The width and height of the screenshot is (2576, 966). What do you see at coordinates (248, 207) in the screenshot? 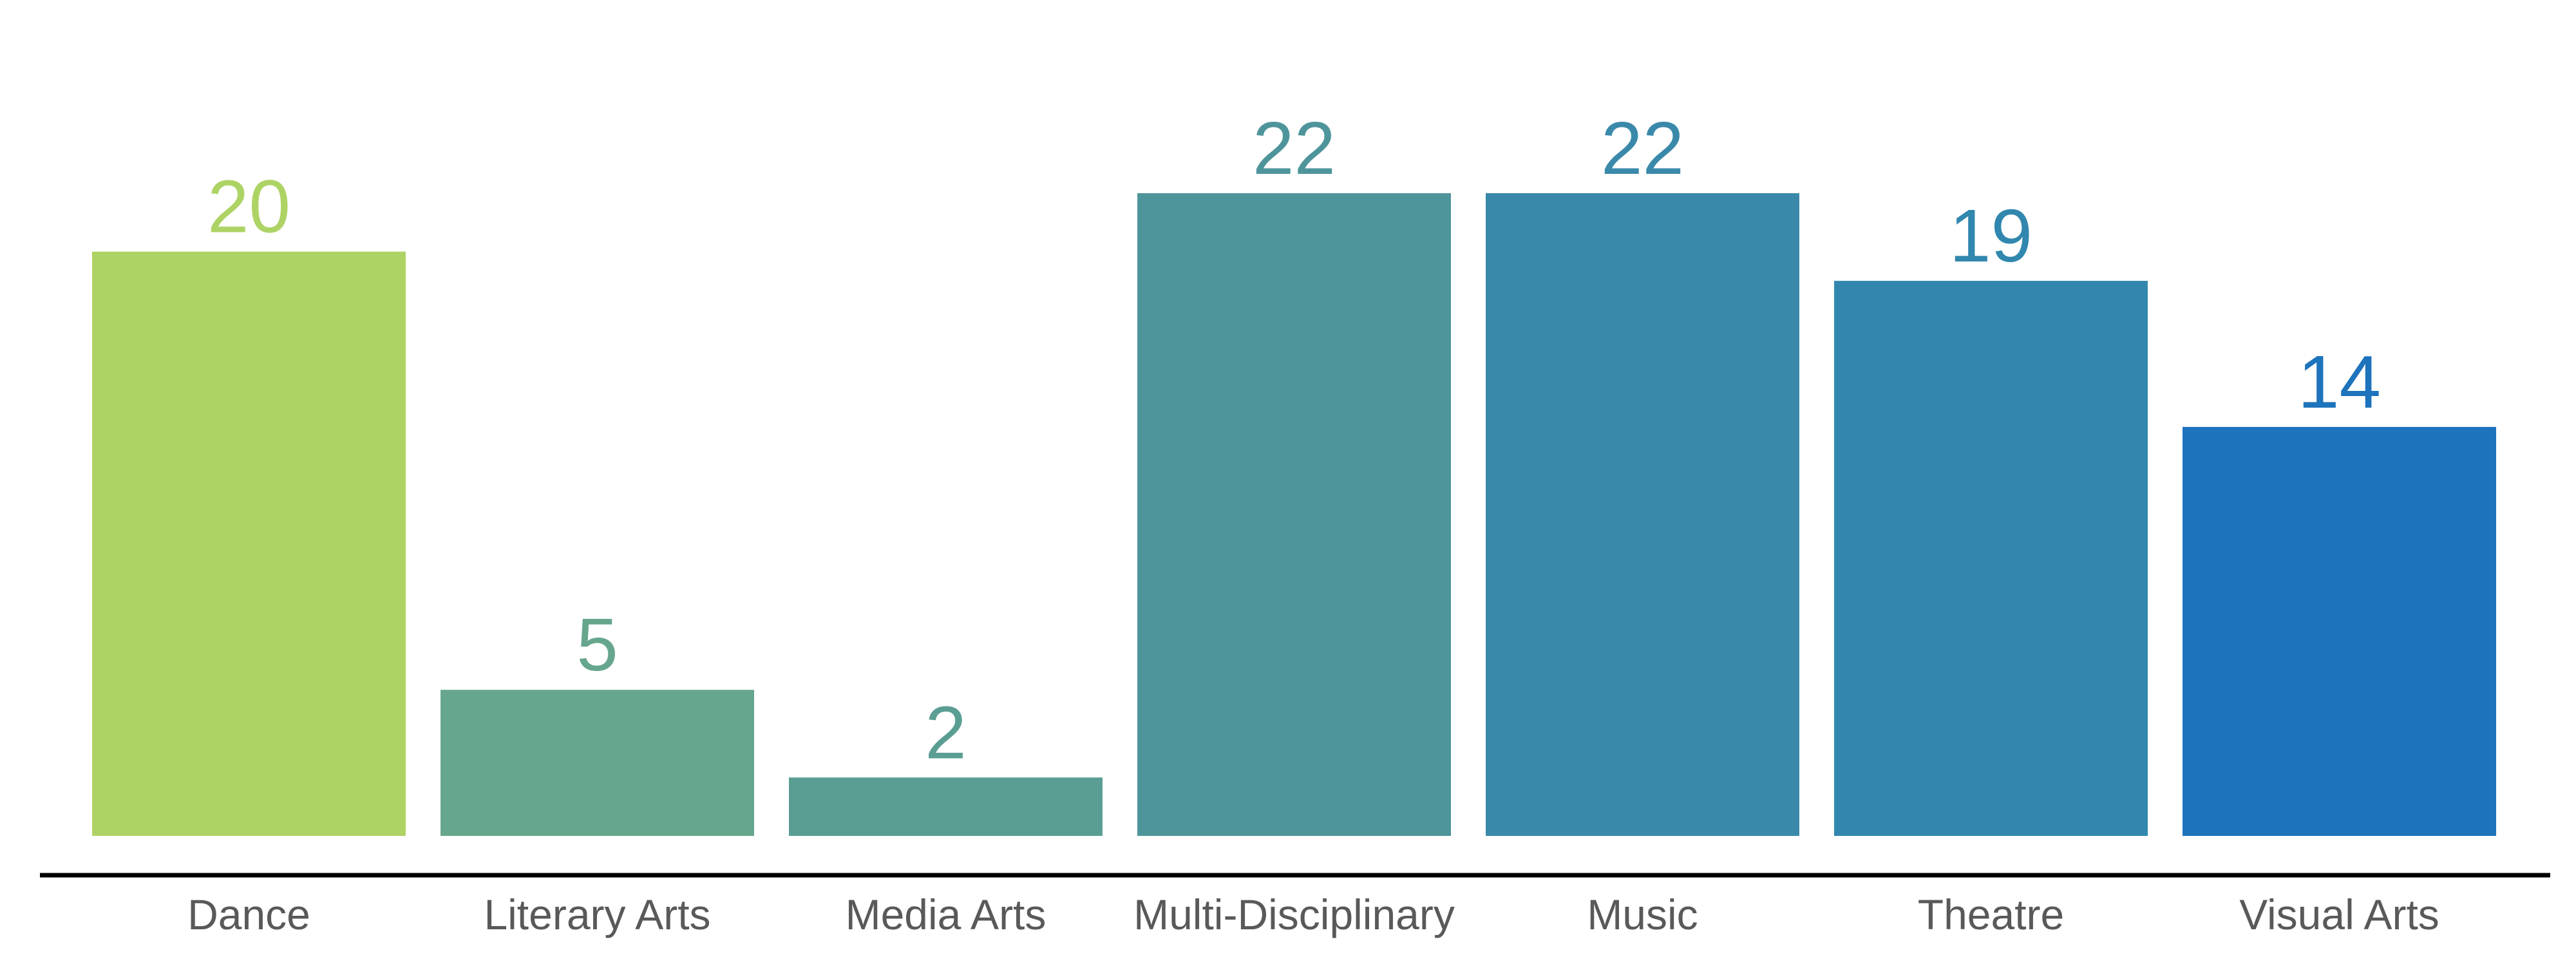
I see `value-label-dance: 20` at bounding box center [248, 207].